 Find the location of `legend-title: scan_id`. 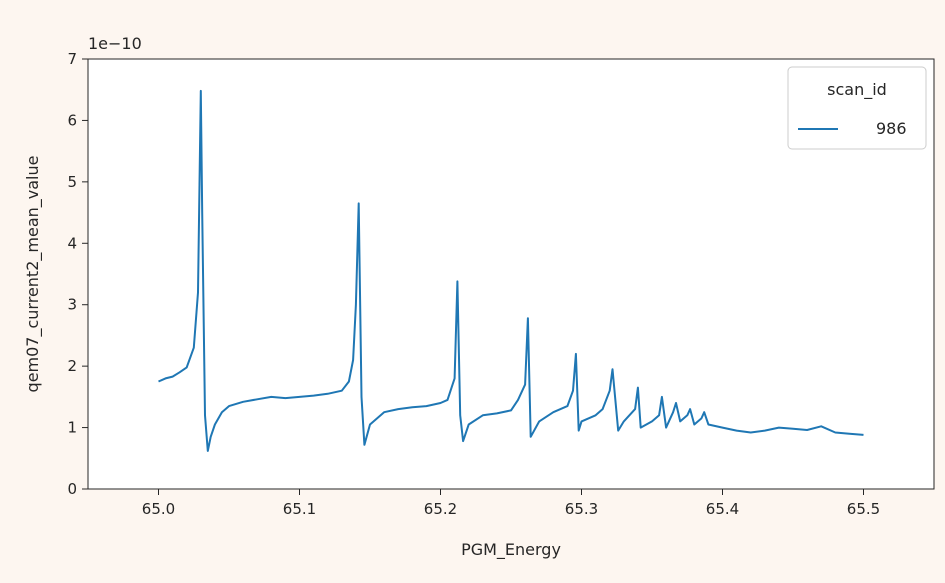

legend-title: scan_id is located at coordinates (857, 90).